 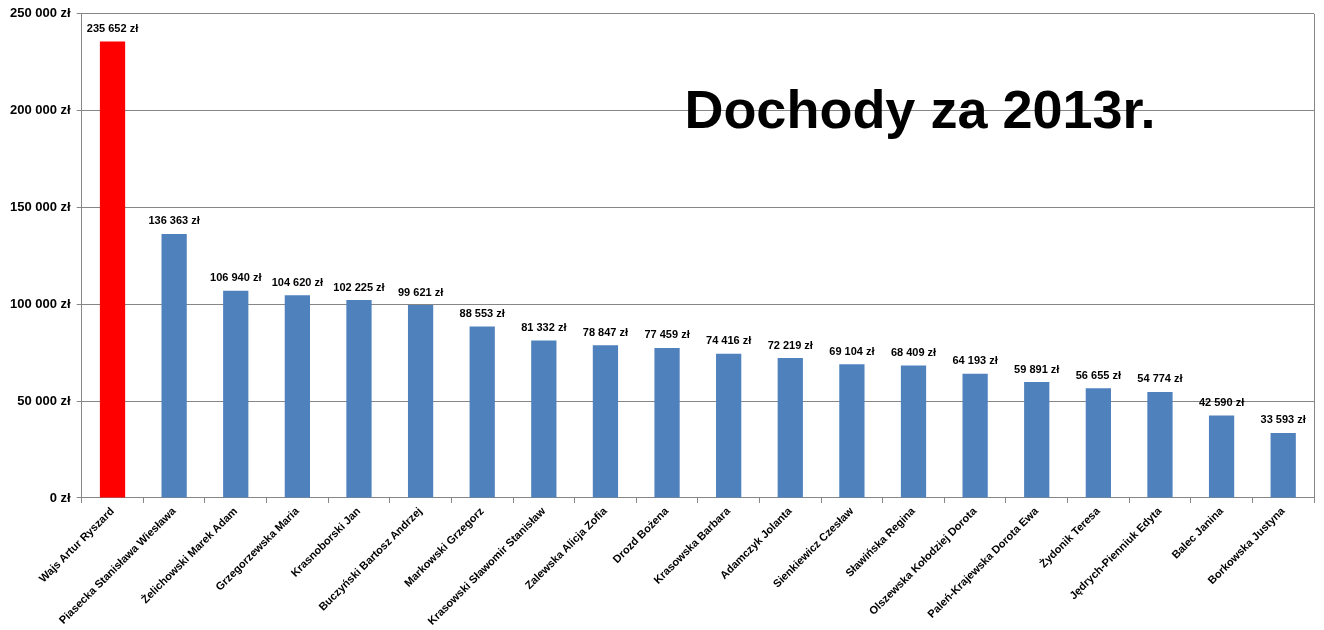 I want to click on data-label: 54 774 zł, so click(x=1160, y=378).